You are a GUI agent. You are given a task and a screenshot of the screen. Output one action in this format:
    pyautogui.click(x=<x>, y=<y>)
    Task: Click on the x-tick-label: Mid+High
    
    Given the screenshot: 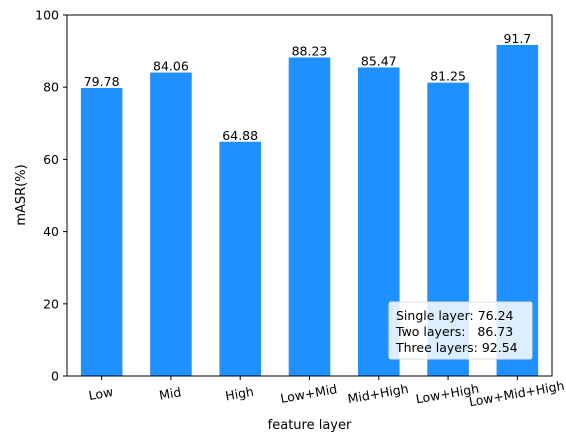 What is the action you would take?
    pyautogui.click(x=377, y=393)
    